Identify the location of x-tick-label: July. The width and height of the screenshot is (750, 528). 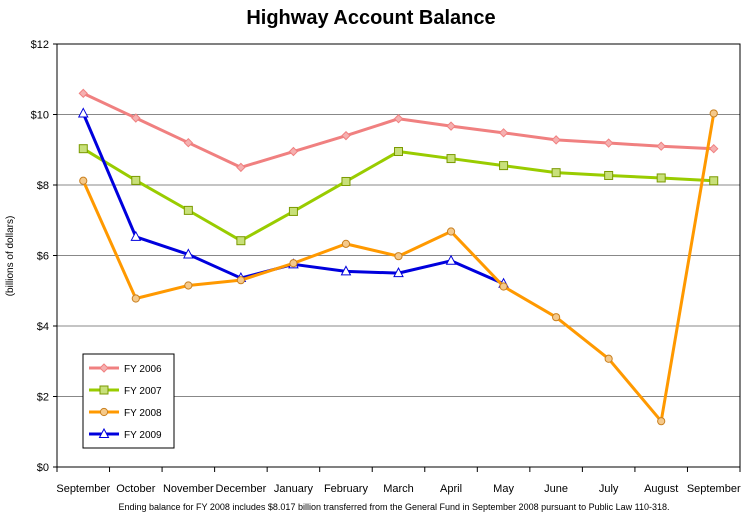
(609, 489).